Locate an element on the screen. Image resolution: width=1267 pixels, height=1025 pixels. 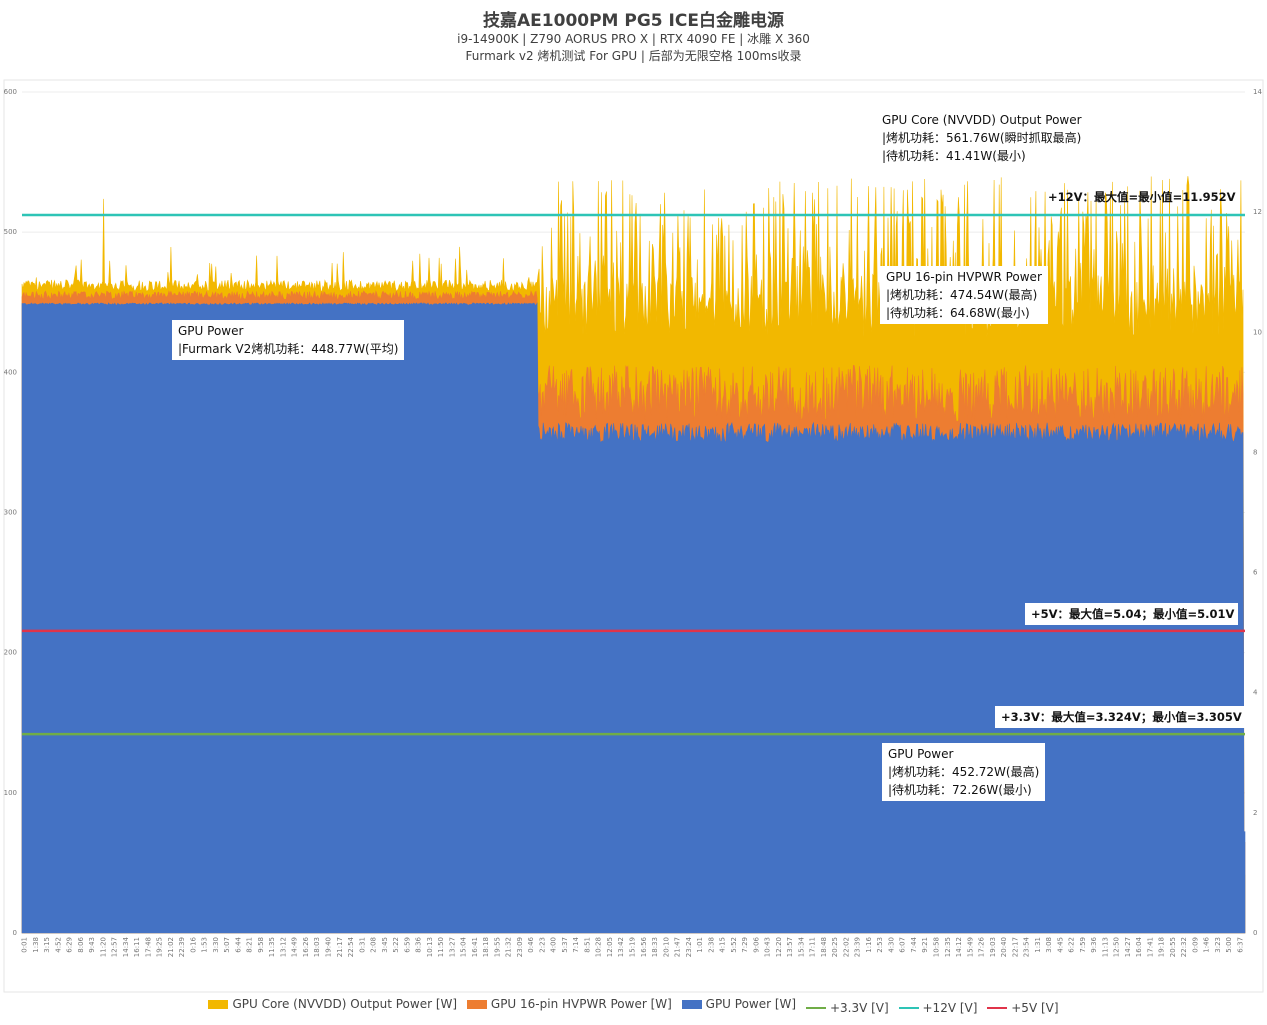
x-tick-label: 0:31 is located at coordinates (362, 945).